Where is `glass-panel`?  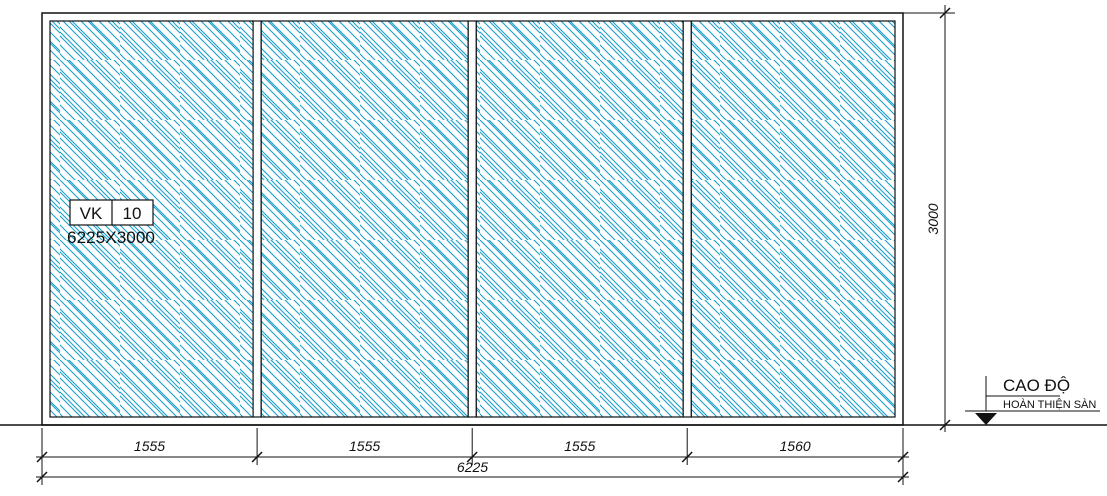
glass-panel is located at coordinates (793, 219).